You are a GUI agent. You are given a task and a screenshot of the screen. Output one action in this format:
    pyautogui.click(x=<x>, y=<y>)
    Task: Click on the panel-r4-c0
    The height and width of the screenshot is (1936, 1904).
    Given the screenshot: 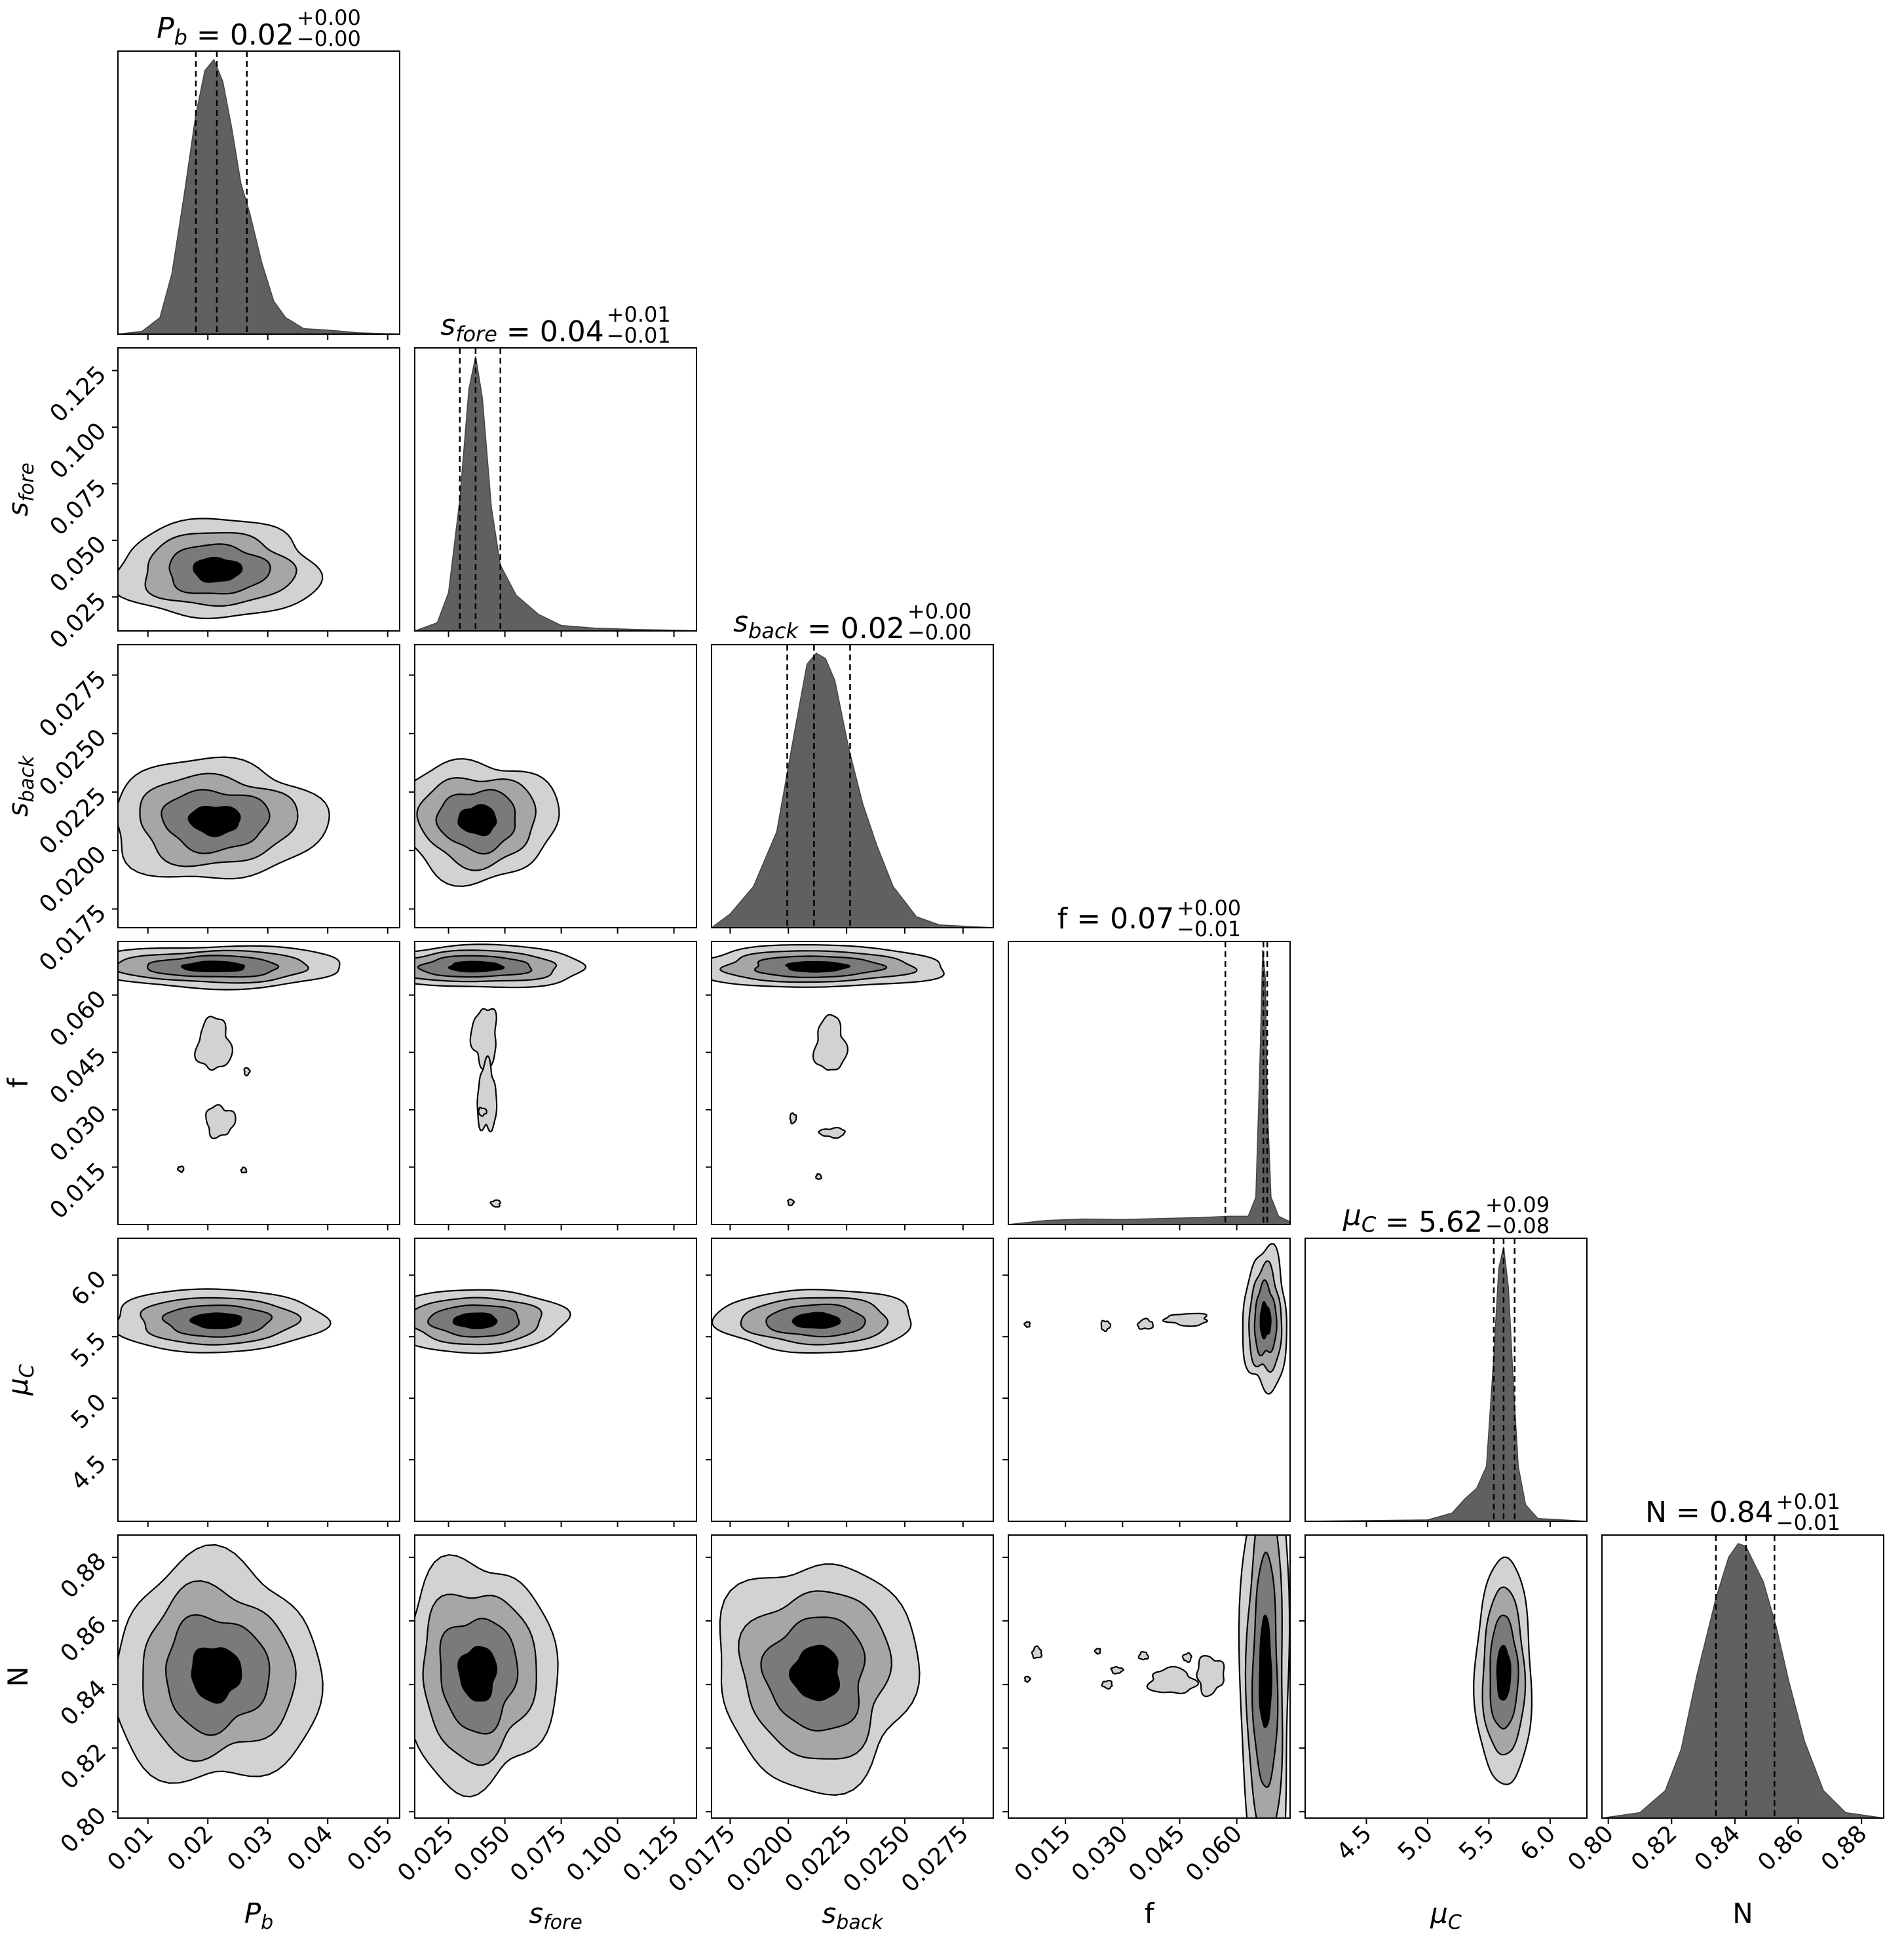 What is the action you would take?
    pyautogui.click(x=256, y=1382)
    